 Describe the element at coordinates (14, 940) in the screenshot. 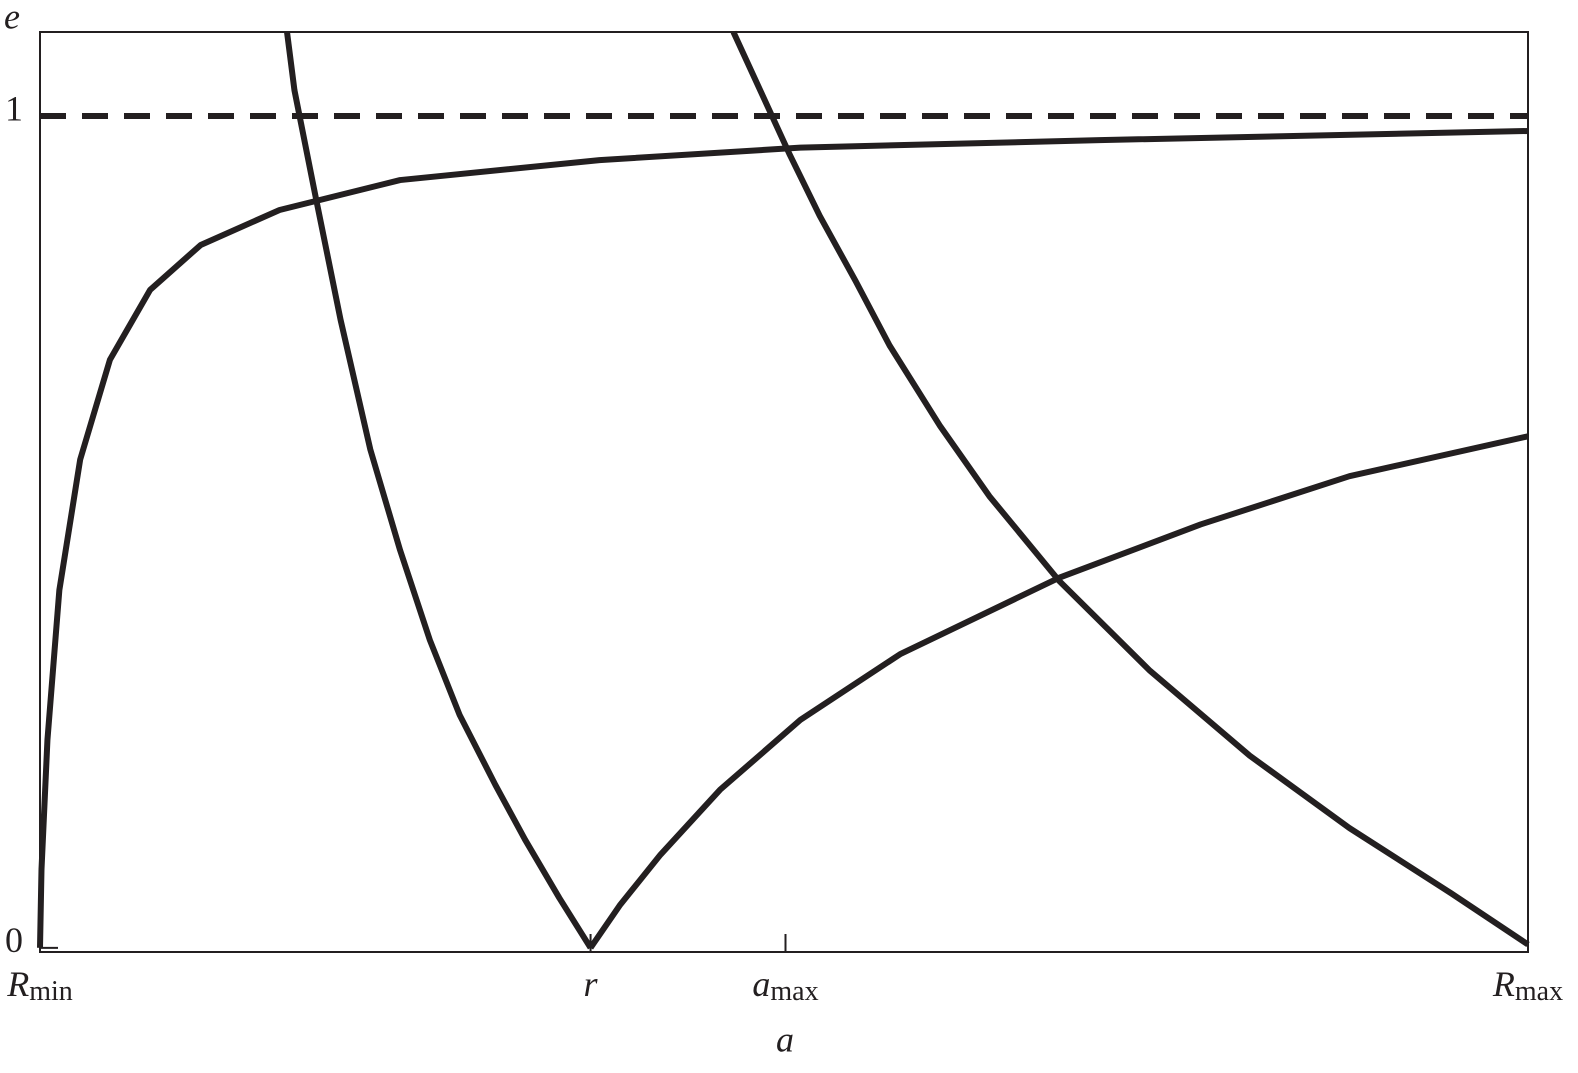

I see `y-tick-label: 0` at that location.